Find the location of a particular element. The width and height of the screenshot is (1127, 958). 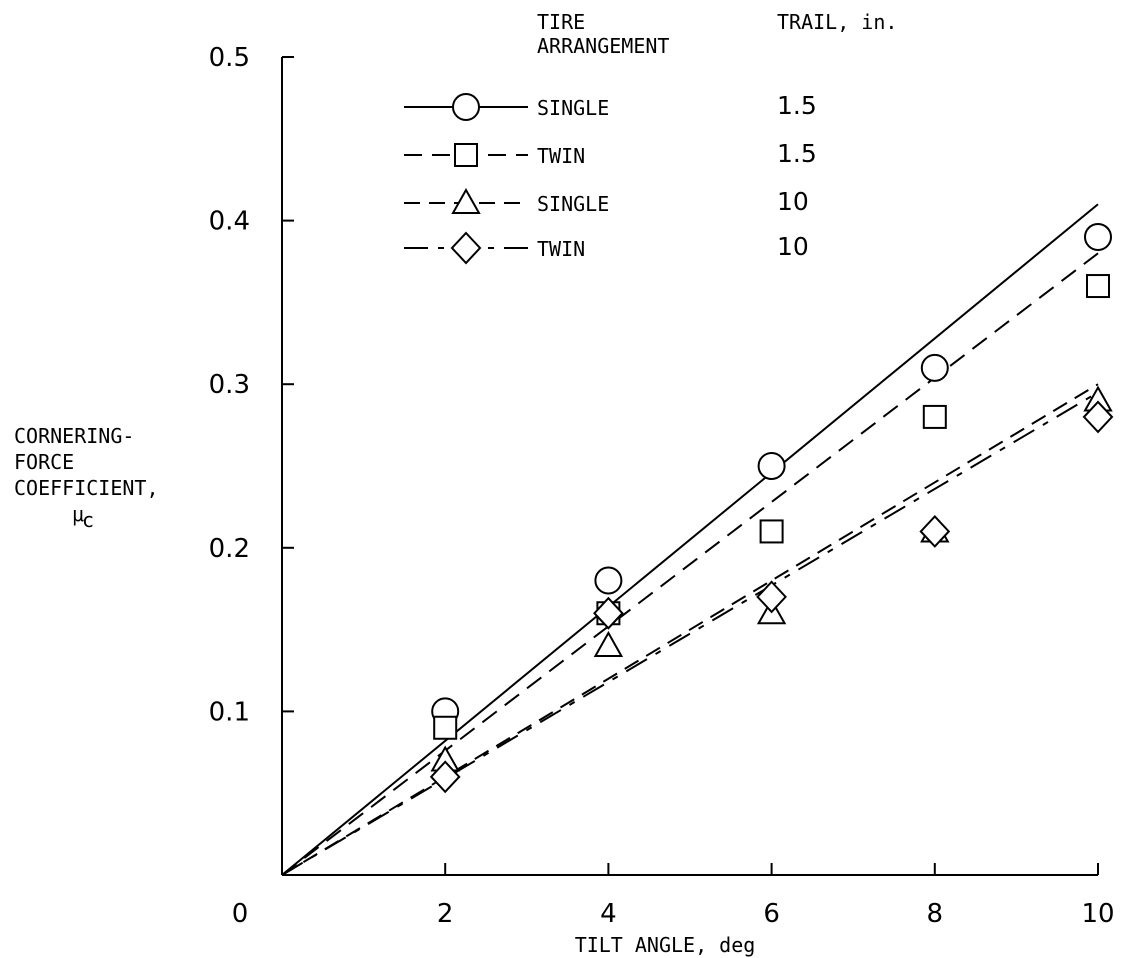

y-tick-label: 0.5 is located at coordinates (229, 58).